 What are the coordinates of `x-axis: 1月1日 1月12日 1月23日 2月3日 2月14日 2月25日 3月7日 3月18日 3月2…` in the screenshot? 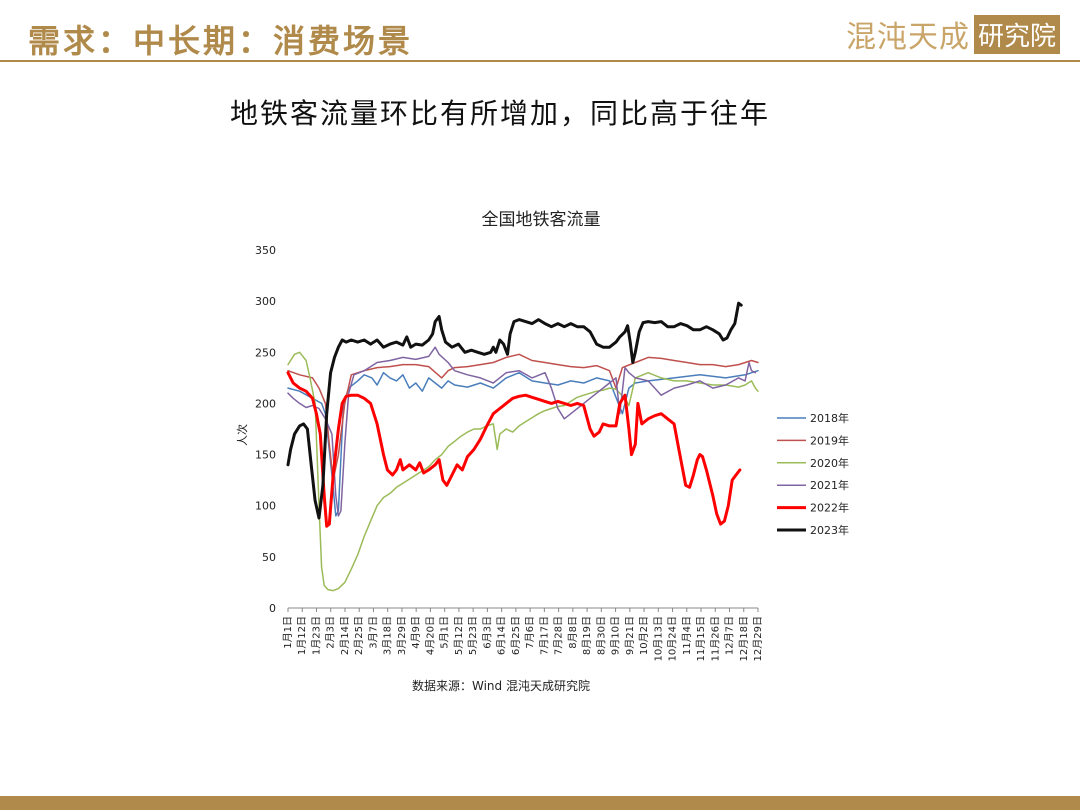 It's located at (523, 634).